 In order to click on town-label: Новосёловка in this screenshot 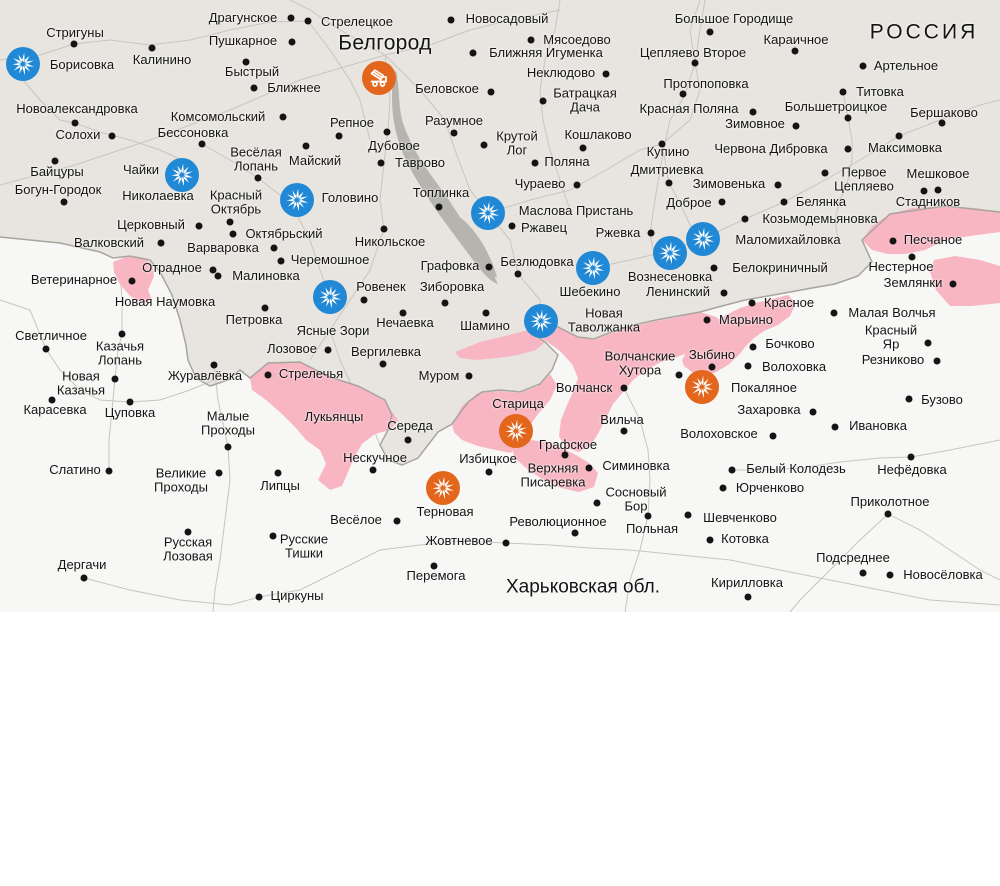, I will do `click(943, 574)`.